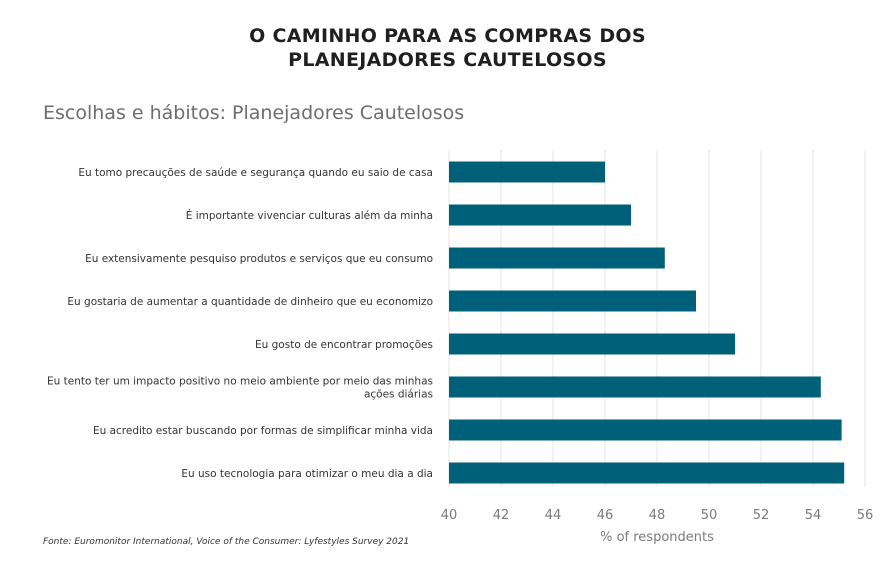 The height and width of the screenshot is (569, 895). I want to click on x-axis-label: % of respondents, so click(657, 537).